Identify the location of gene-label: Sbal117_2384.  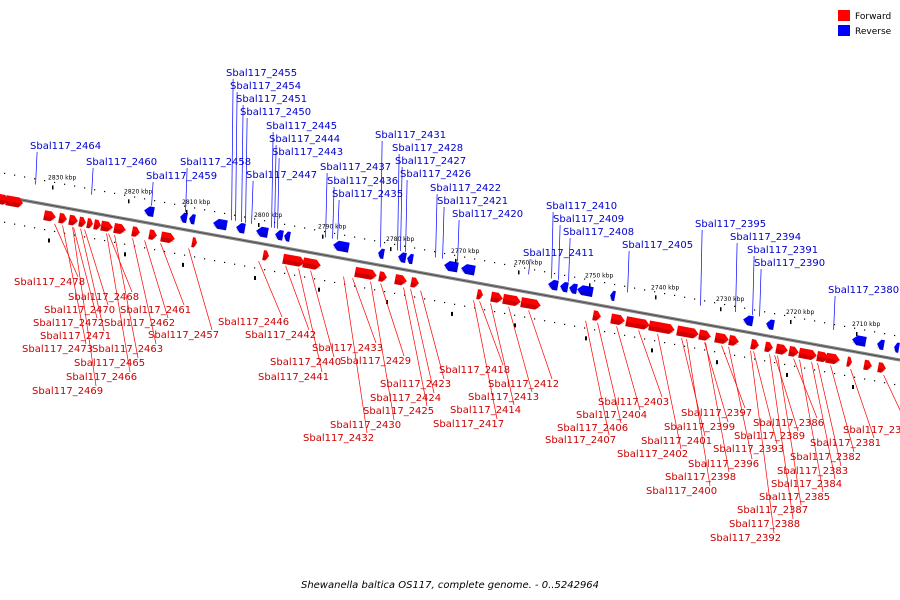
(806, 484).